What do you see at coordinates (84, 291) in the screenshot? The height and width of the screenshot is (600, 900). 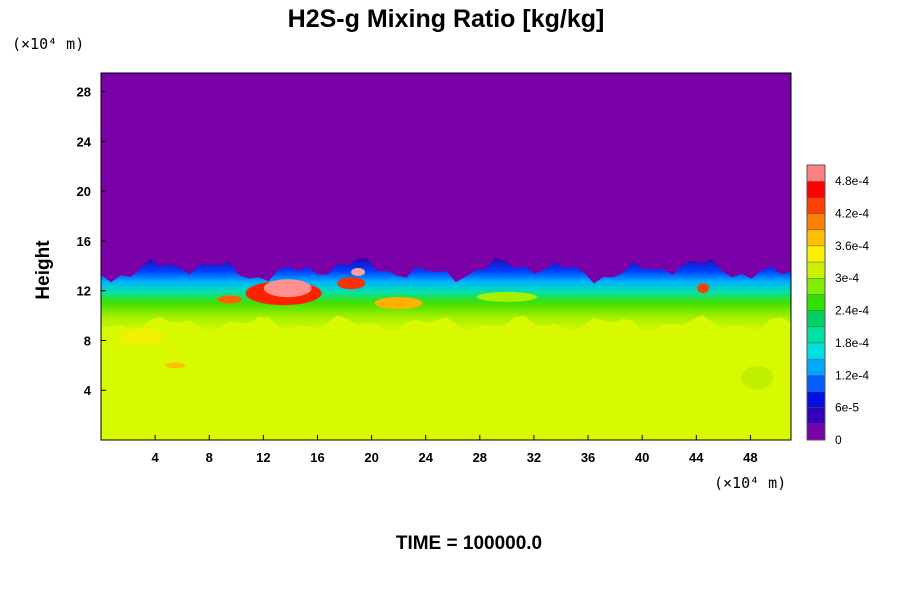 I see `y-tick-label: 12` at bounding box center [84, 291].